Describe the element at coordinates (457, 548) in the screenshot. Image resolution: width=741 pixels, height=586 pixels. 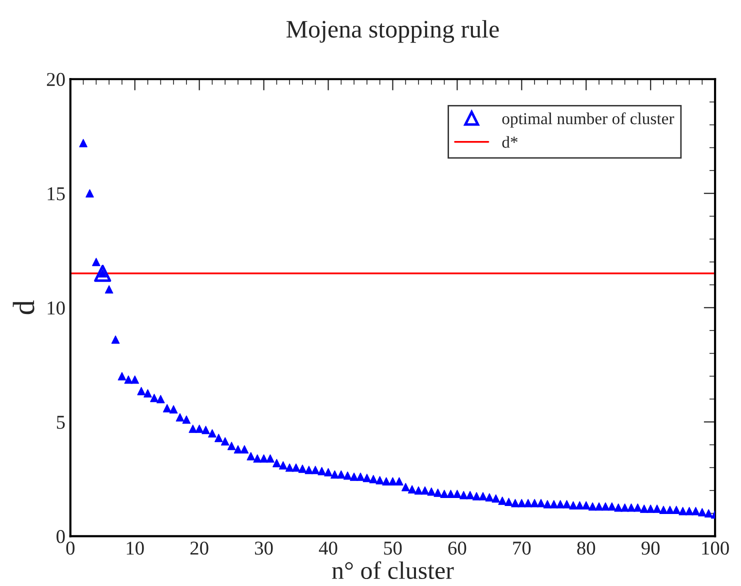
I see `x-tick-label: 60` at that location.